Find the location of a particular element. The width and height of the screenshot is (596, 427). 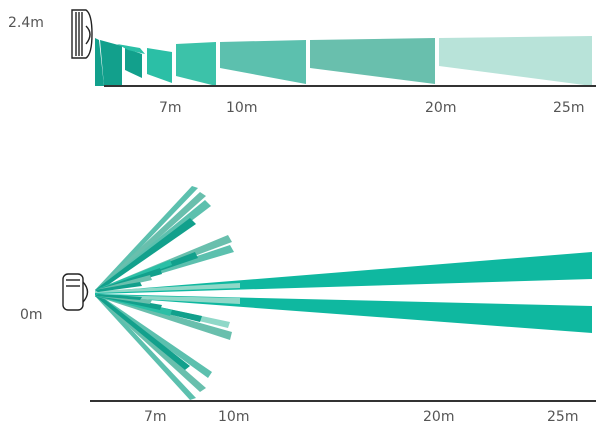

top-fan-lower is located at coordinates (163, 347).